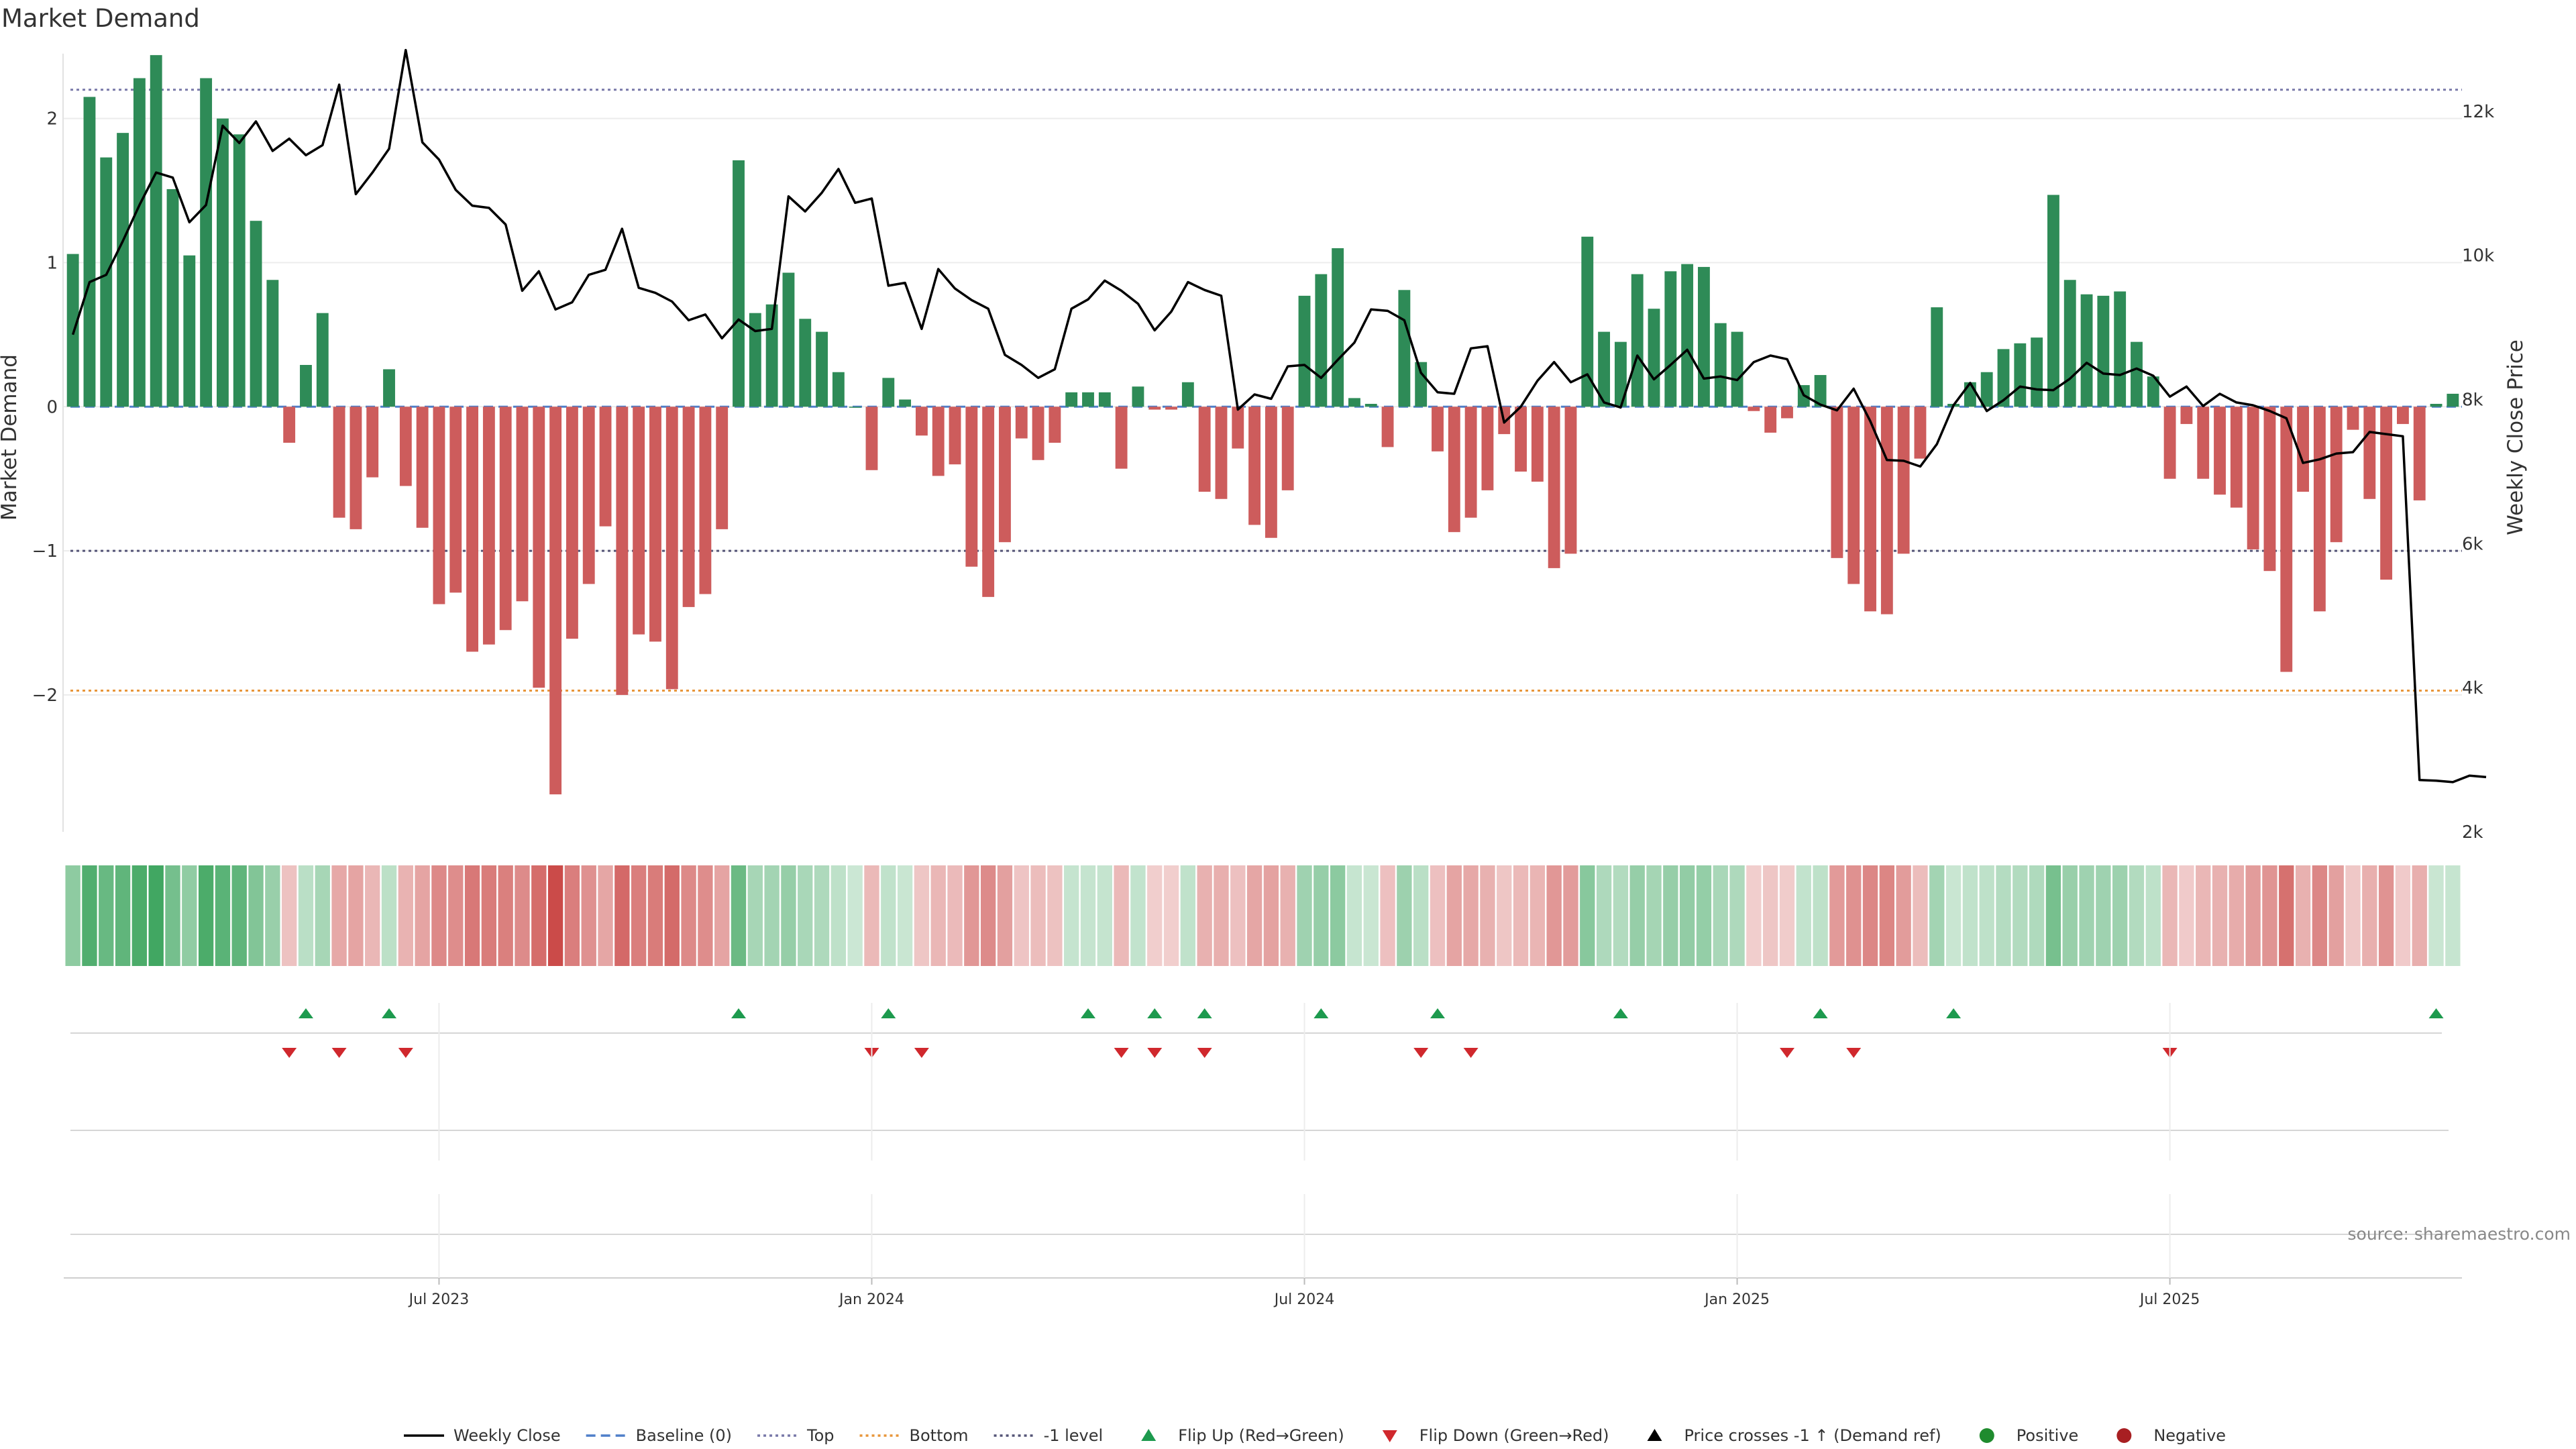  I want to click on x-tick-label: Jan 2025, so click(1736, 1299).